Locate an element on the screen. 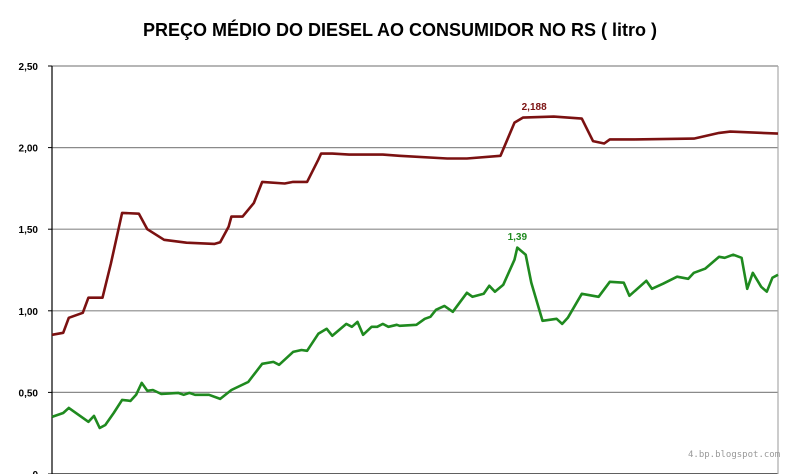  data-label: 1,39 is located at coordinates (518, 237).